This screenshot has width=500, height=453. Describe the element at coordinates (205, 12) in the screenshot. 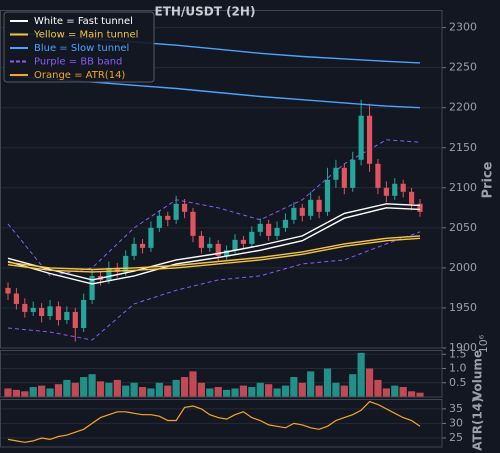

I see `chart-title: ETH/USDT (2H)` at that location.